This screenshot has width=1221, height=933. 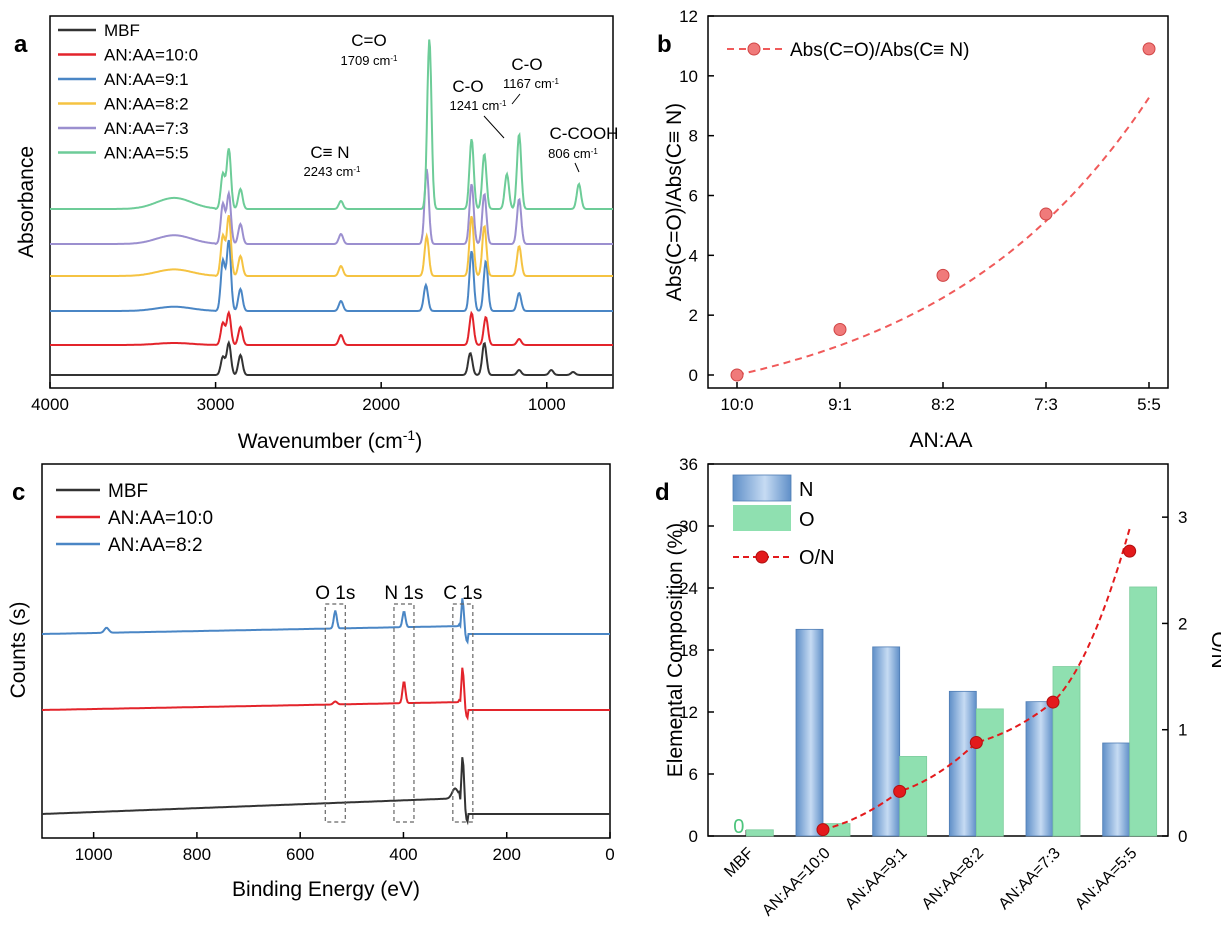 What do you see at coordinates (479, 105) in the screenshot?
I see `annotation-sub: 1241 cm-1` at bounding box center [479, 105].